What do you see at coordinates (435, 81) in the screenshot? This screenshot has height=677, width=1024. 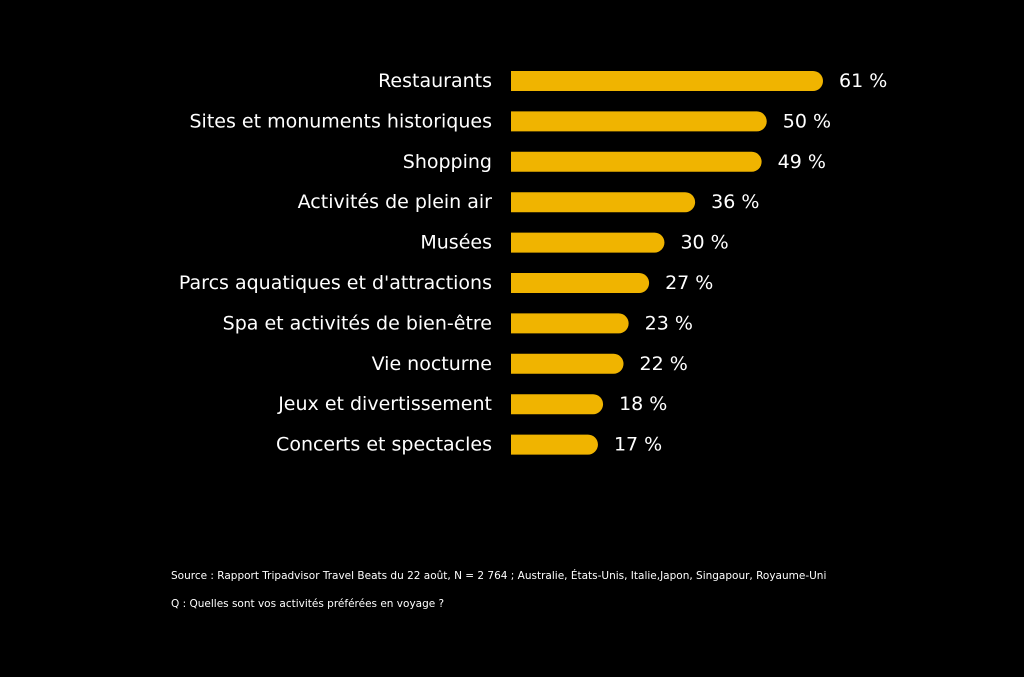 I see `category-label: Restaurants` at bounding box center [435, 81].